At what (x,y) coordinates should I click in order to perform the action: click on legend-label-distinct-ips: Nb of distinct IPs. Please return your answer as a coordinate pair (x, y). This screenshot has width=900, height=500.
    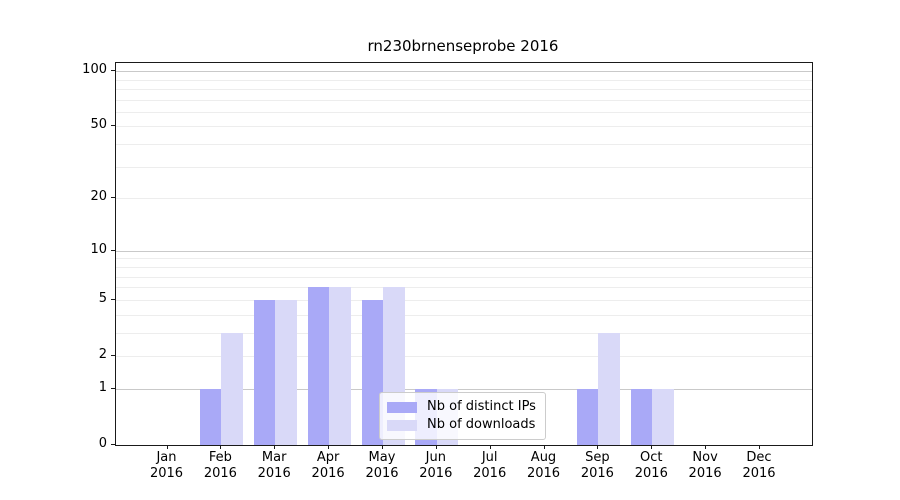
    Looking at the image, I should click on (481, 406).